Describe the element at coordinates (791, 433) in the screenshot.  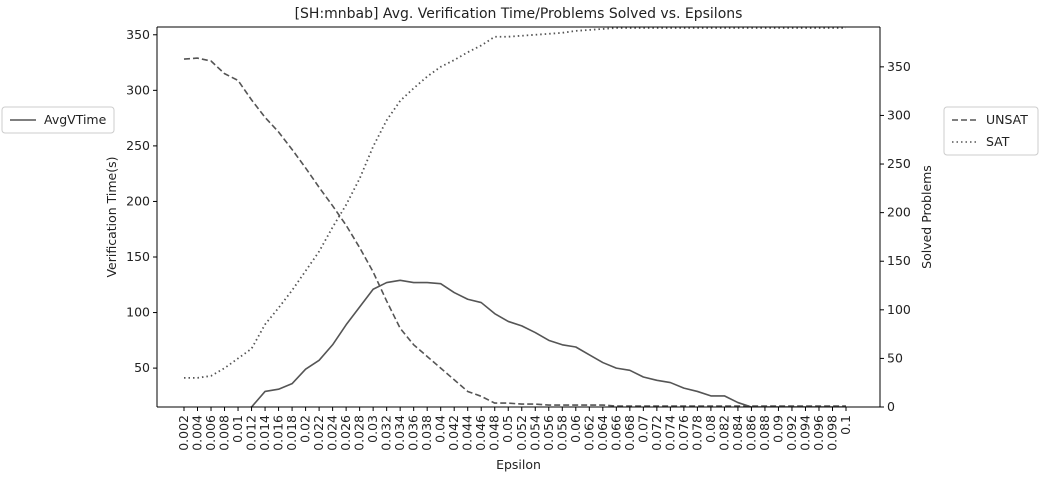
I see `x-tick-label: 0.092` at that location.